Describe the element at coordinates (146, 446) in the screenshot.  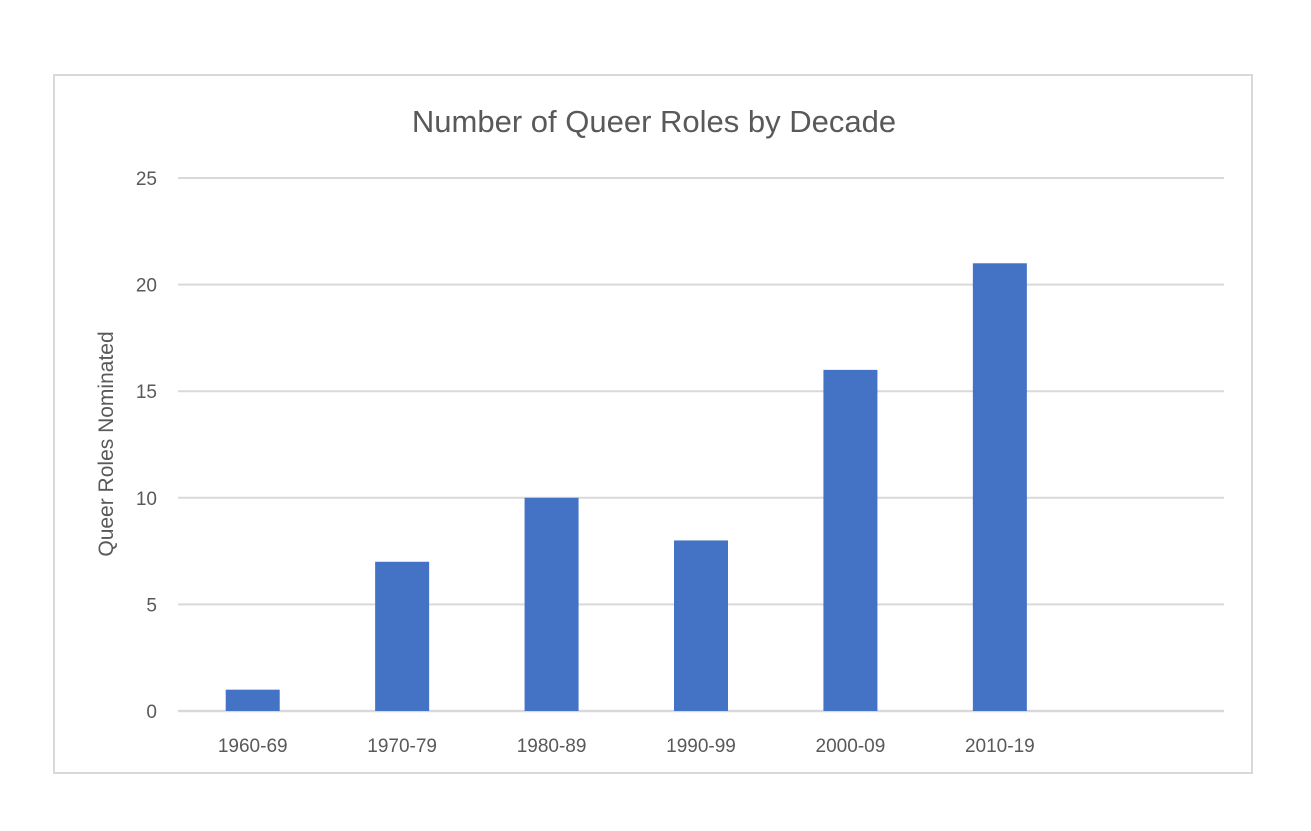
I see `y-axis-ticks: 0 5 10 15 20 25` at that location.